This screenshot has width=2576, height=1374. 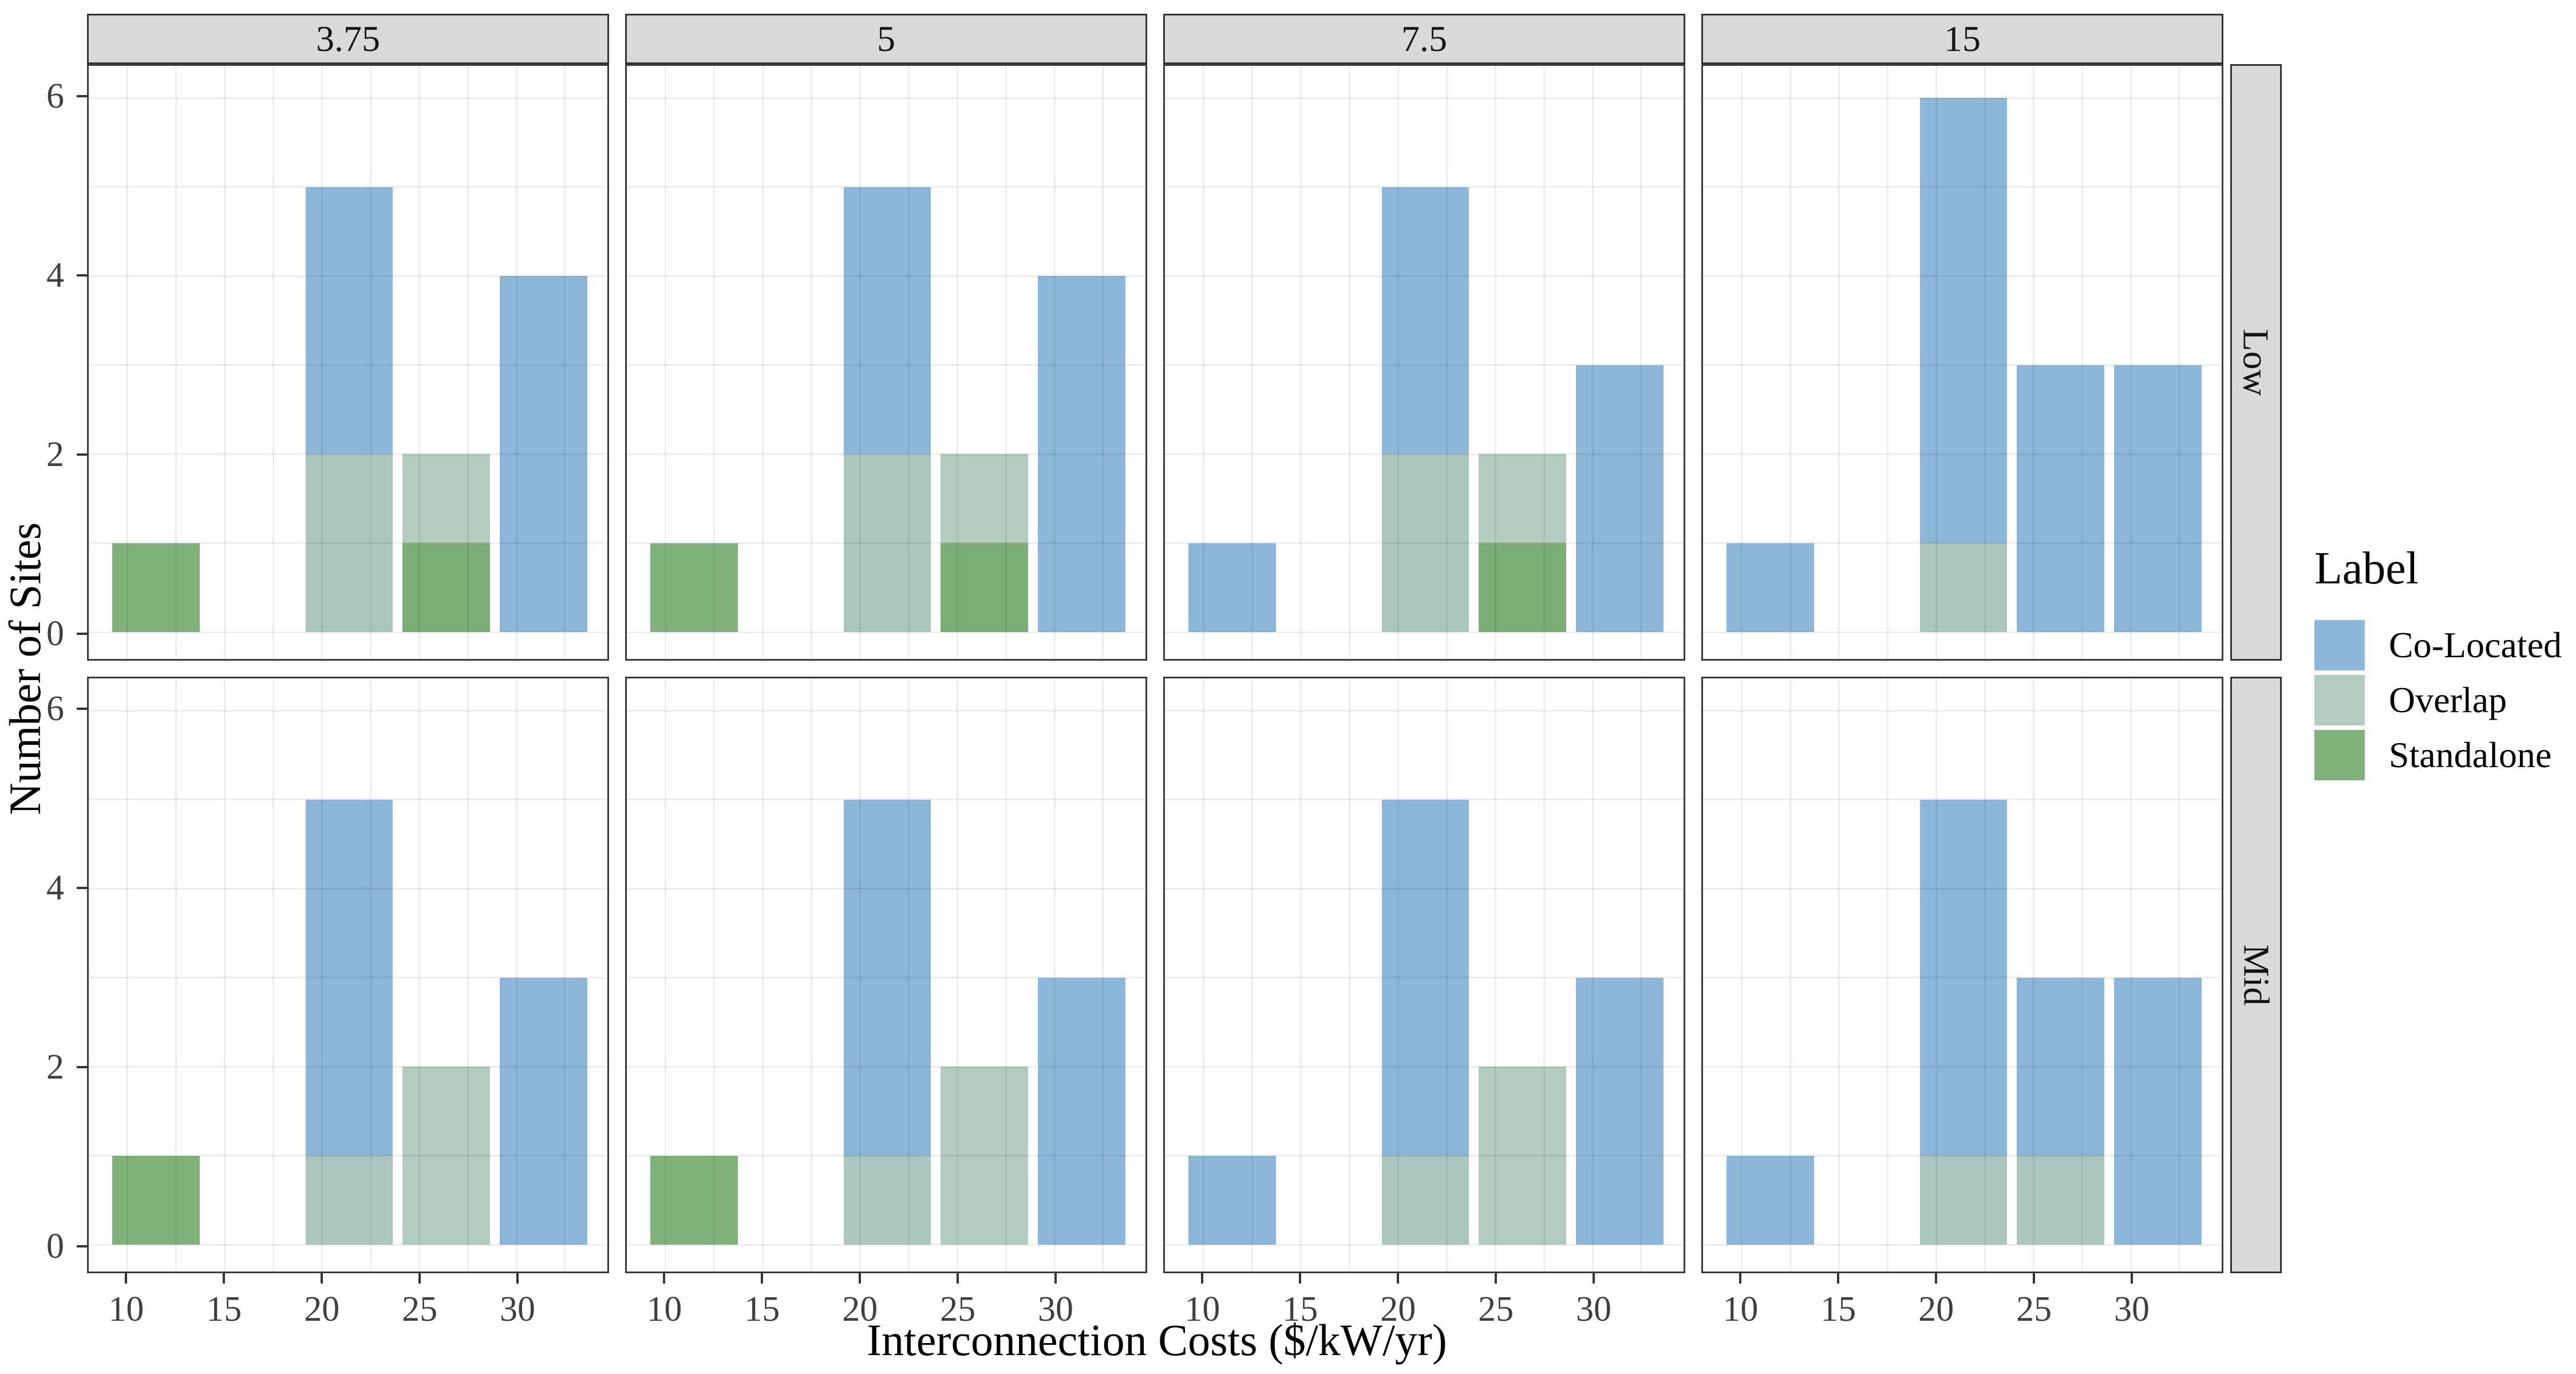 I want to click on x-tick-label: 25, so click(x=420, y=1310).